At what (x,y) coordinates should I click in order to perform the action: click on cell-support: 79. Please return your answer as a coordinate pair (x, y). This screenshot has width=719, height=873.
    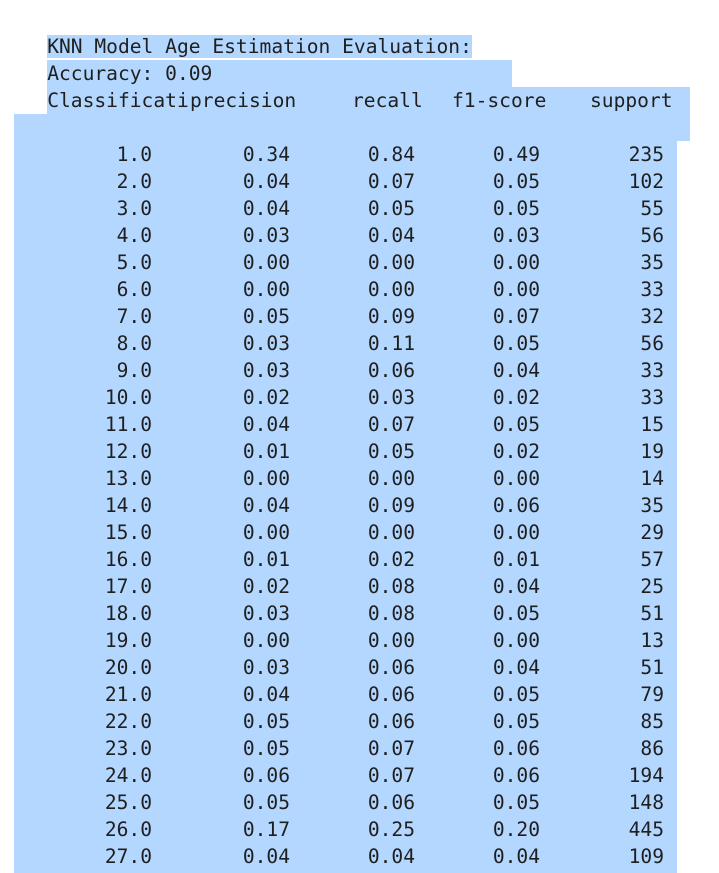
    Looking at the image, I should click on (652, 694).